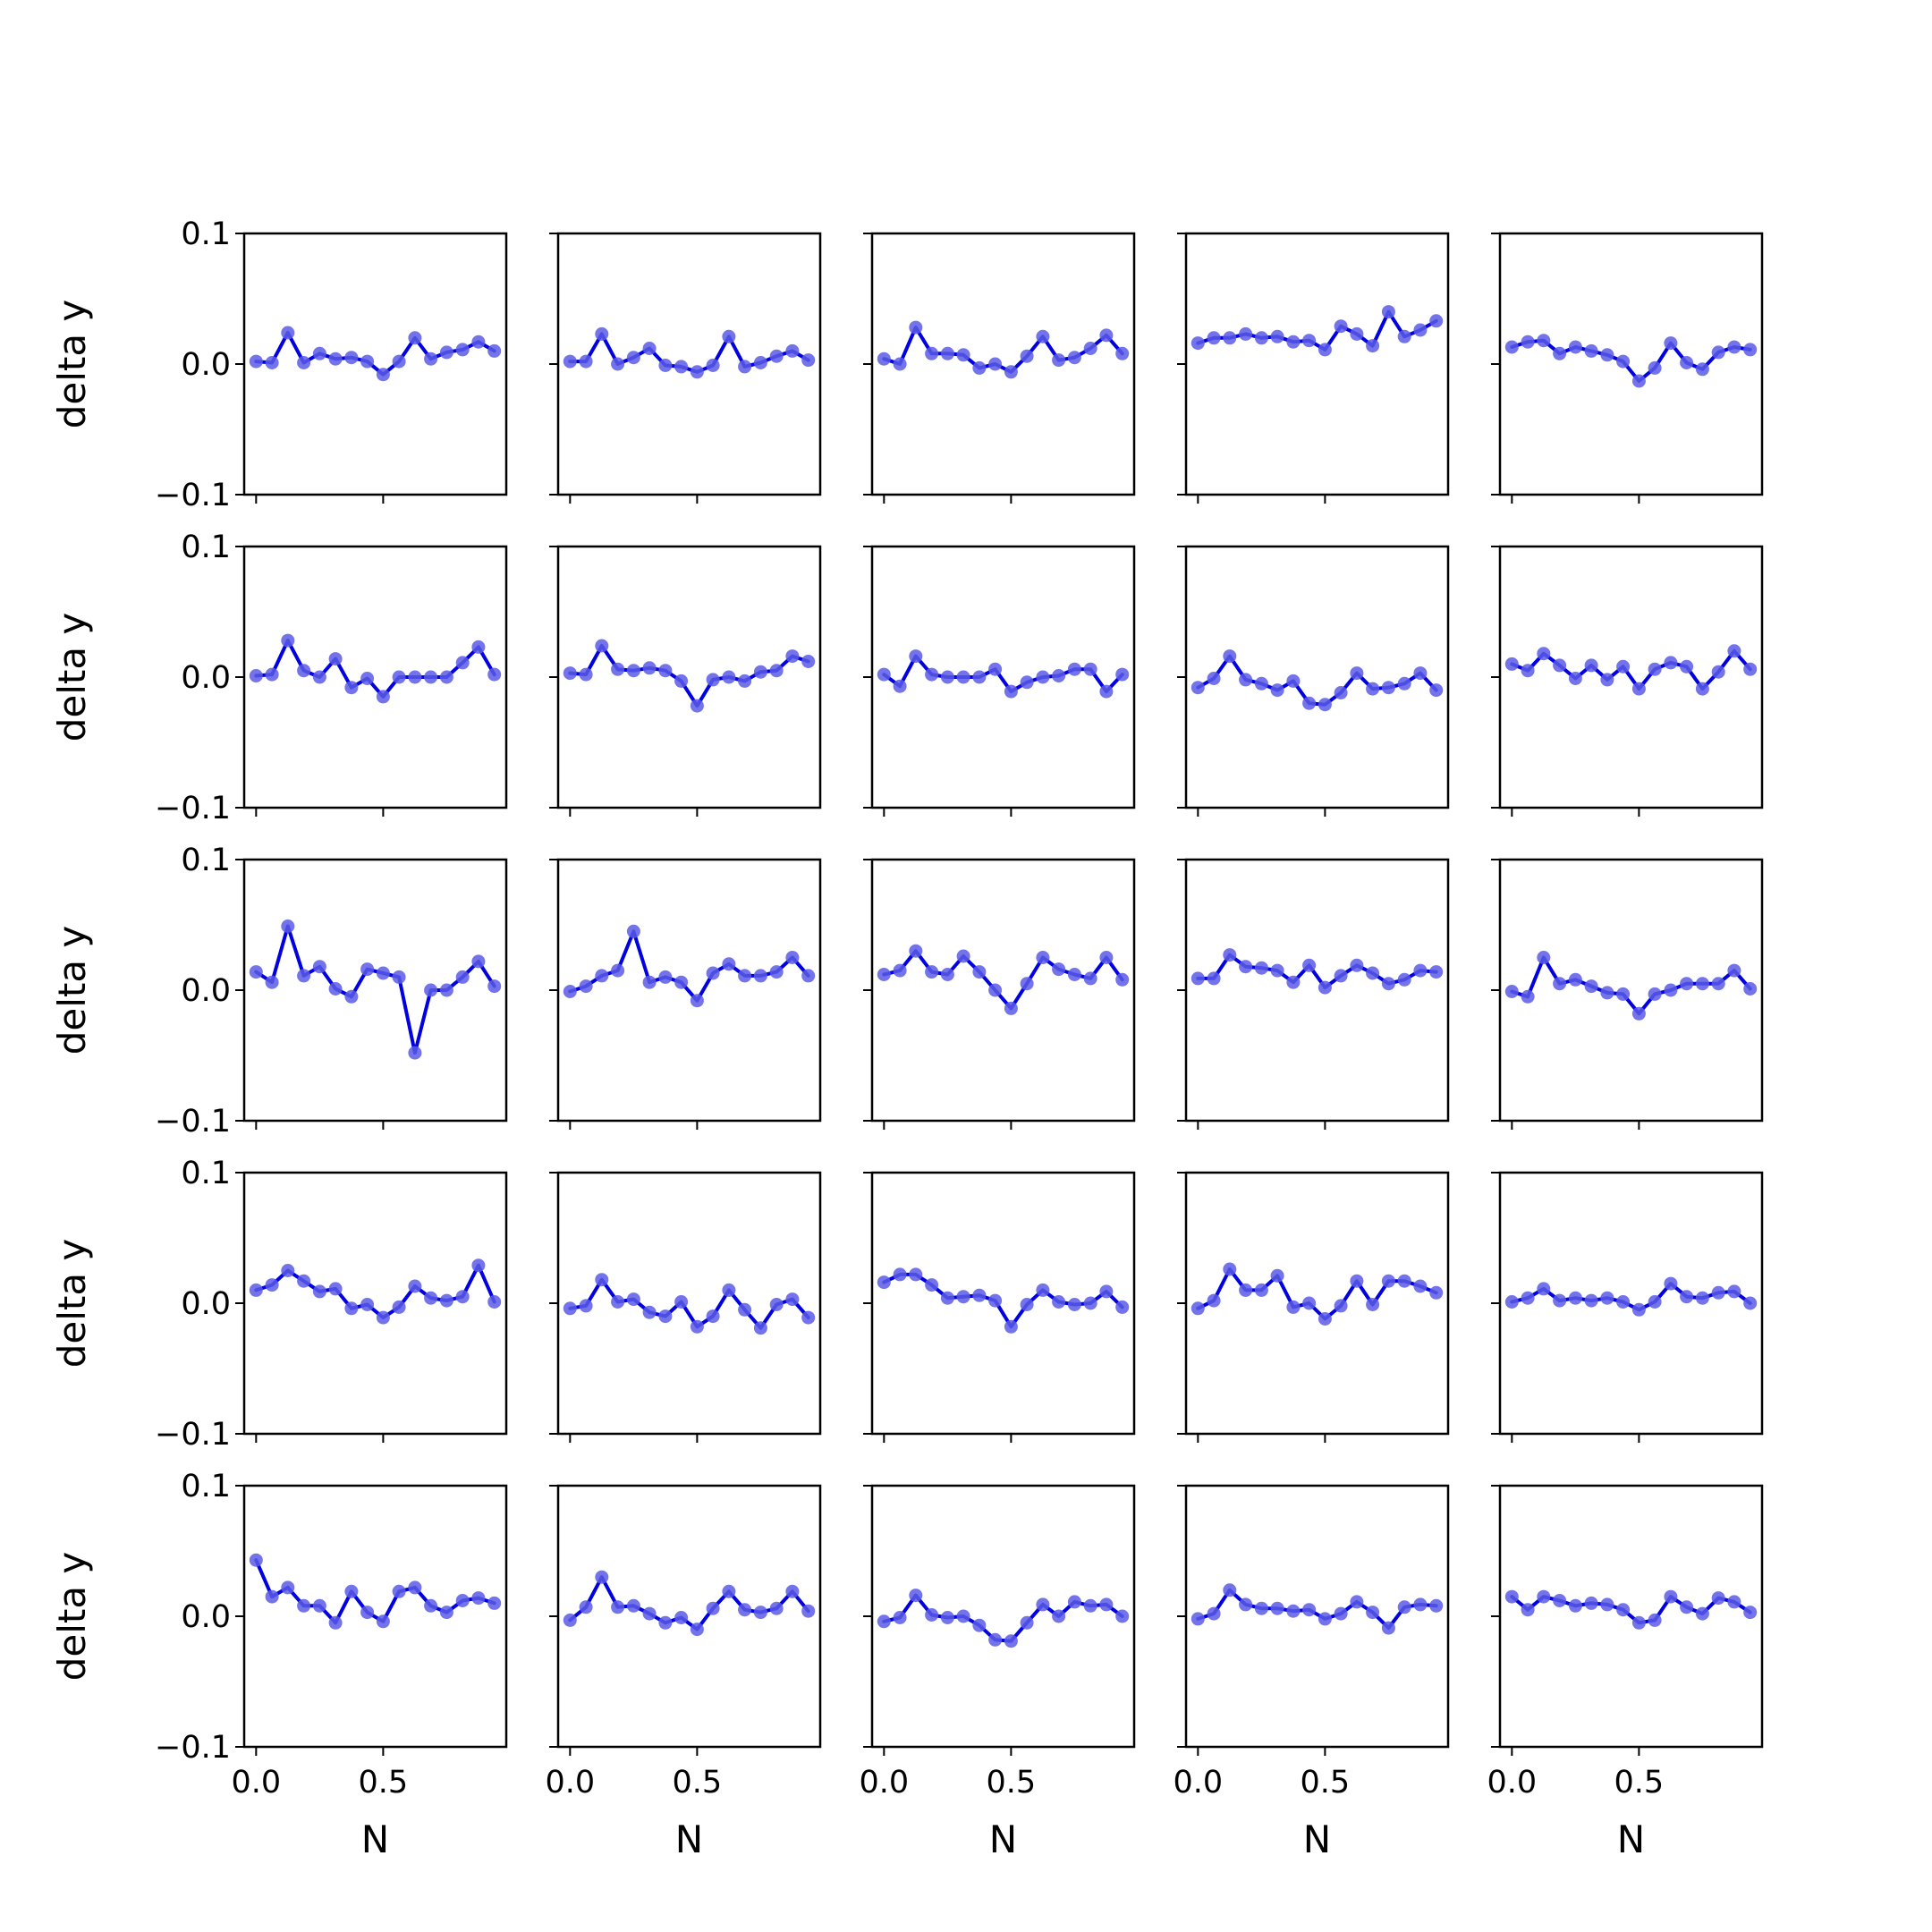  I want to click on x-axis-label: N, so click(689, 1839).